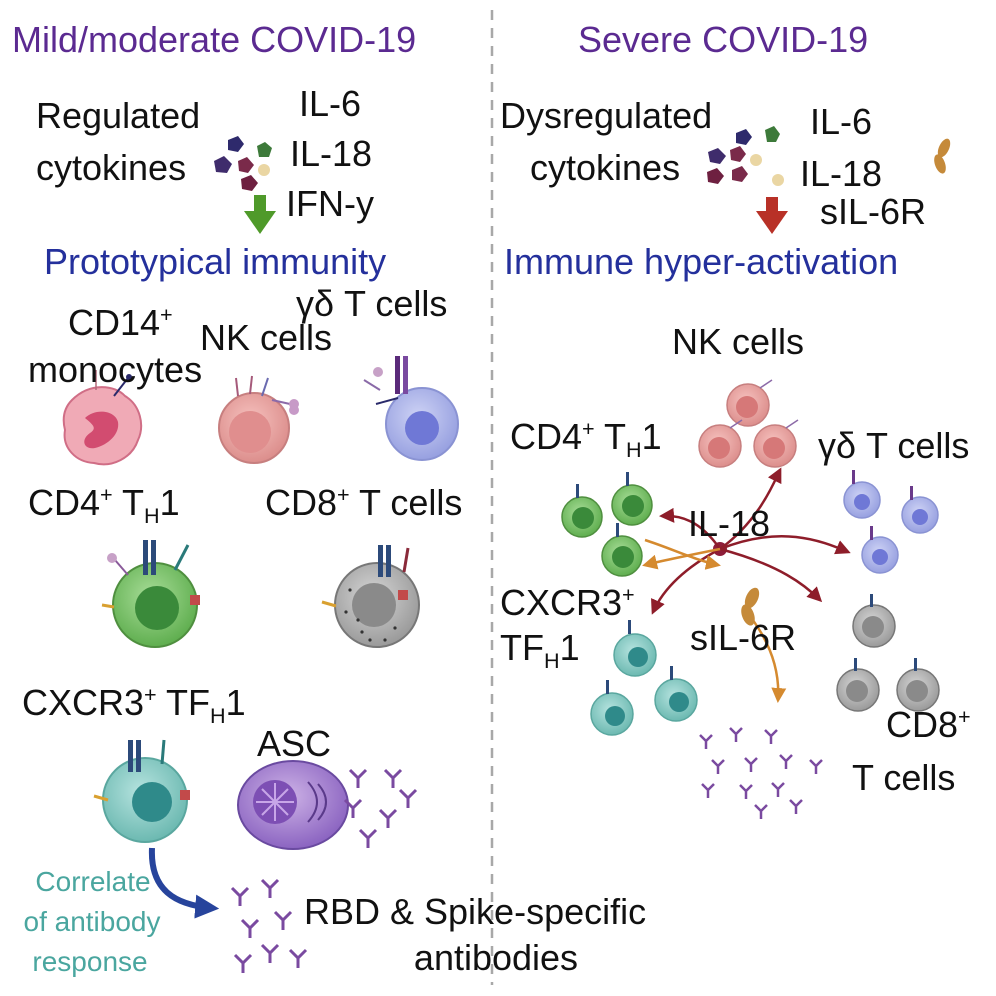  I want to click on correlate-line-2: of antibody, so click(92, 921).